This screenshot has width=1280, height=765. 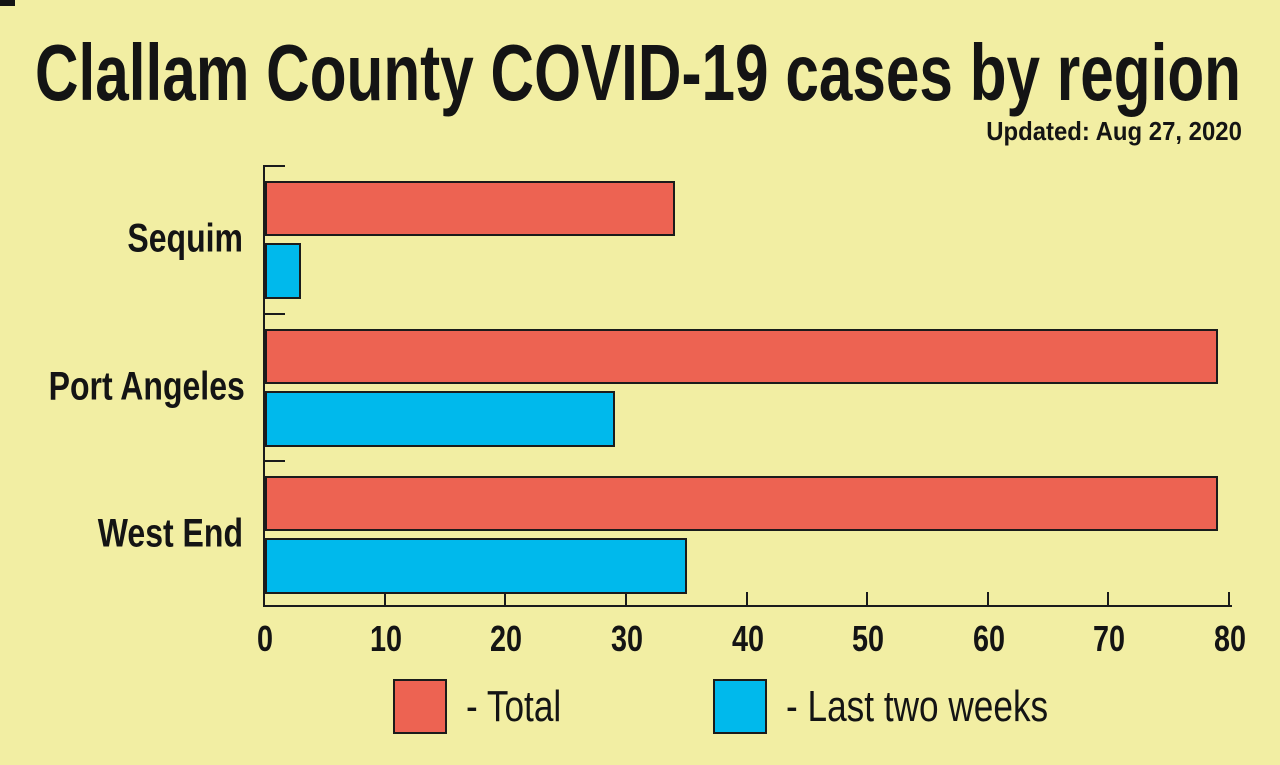 I want to click on bar-total-west-end, so click(x=741, y=503).